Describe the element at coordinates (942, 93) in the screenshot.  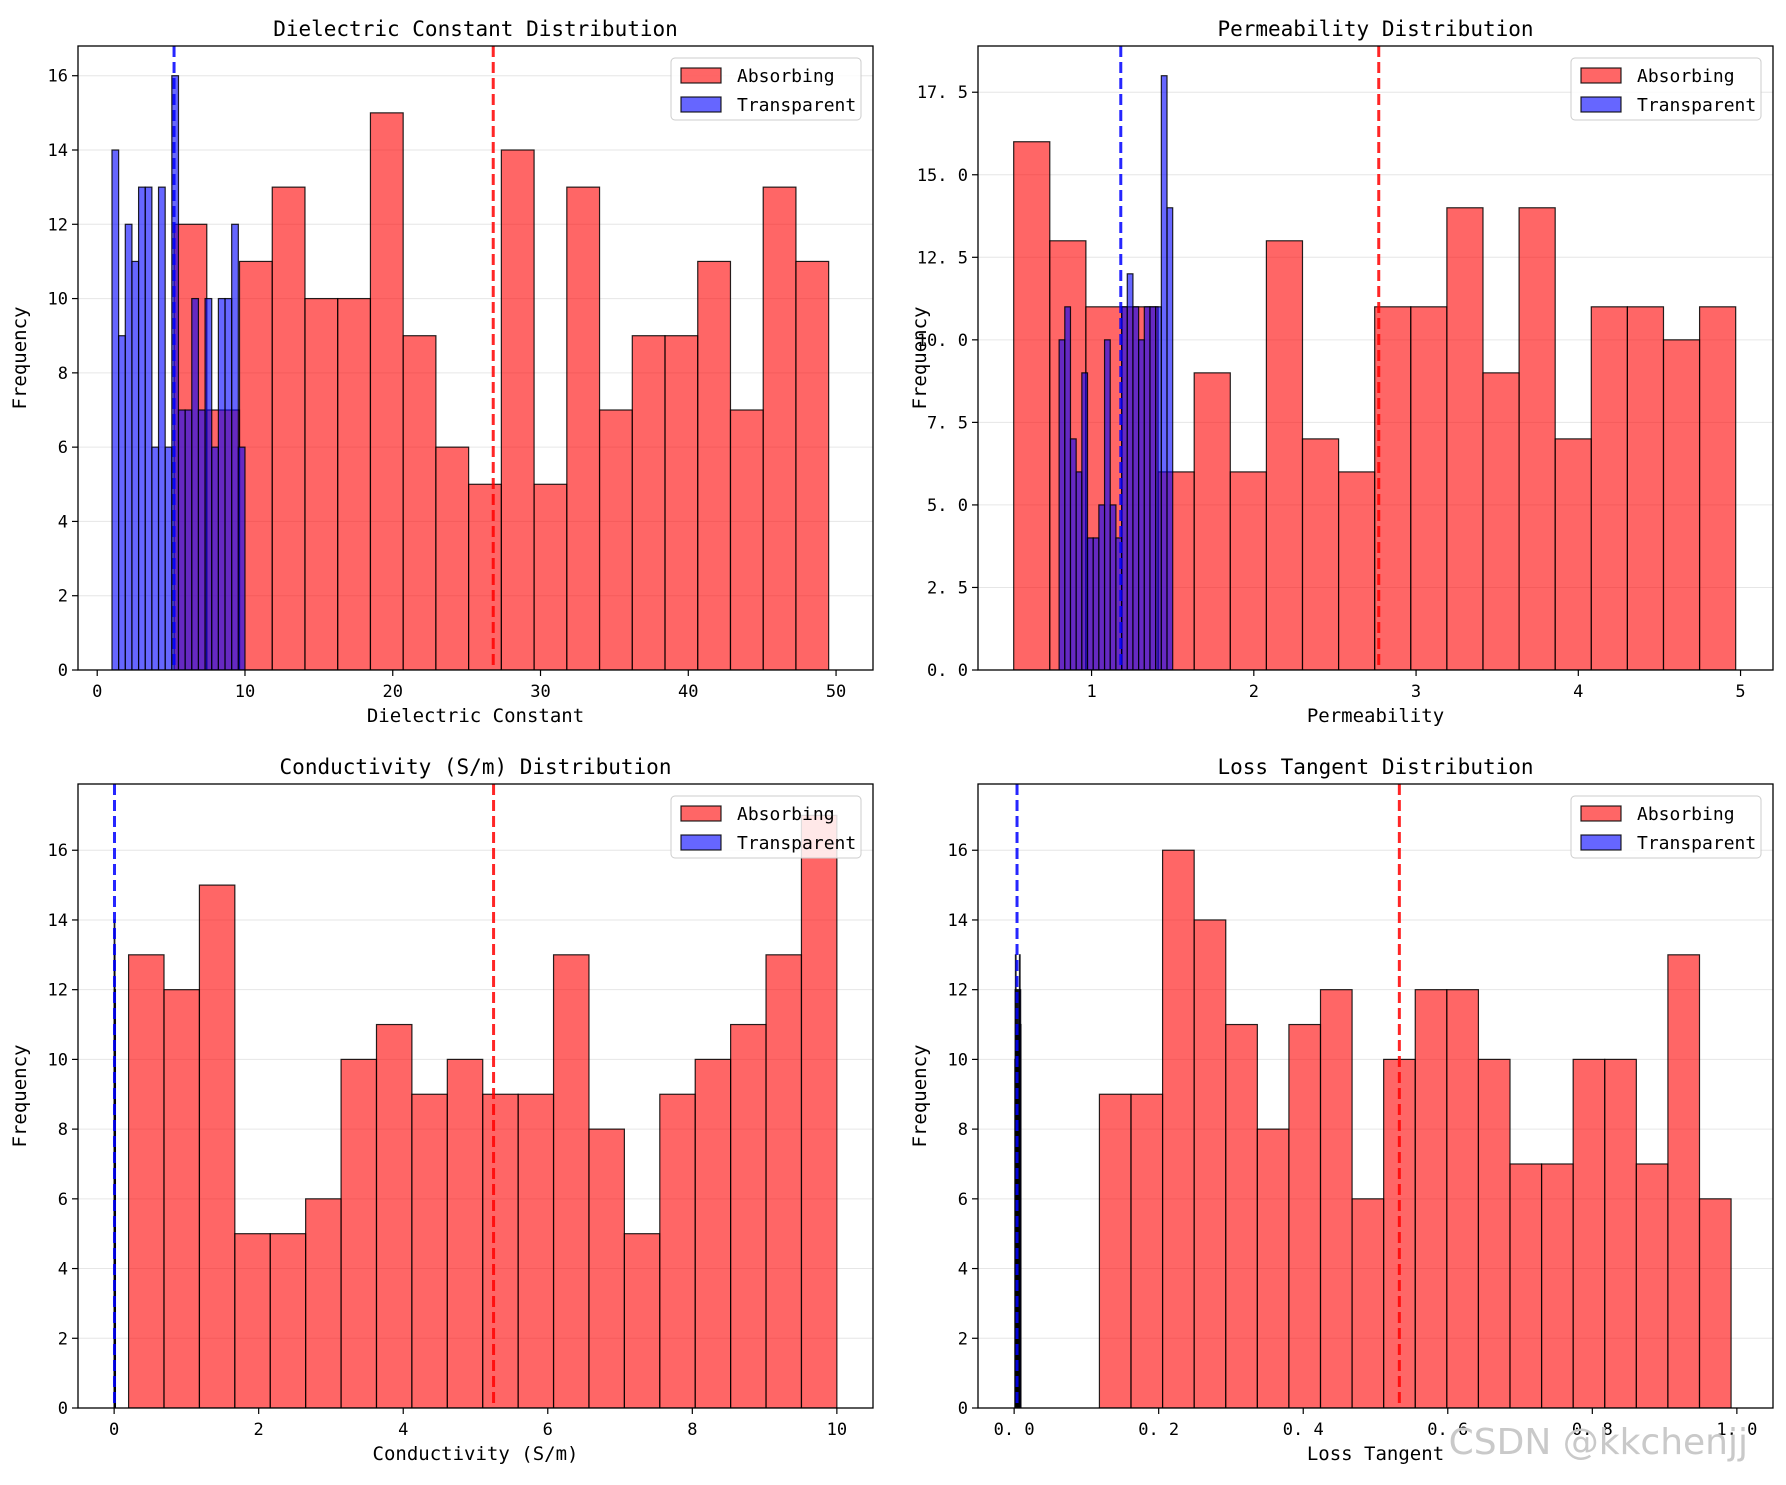
I see `y-tick-label: 17. 5` at that location.